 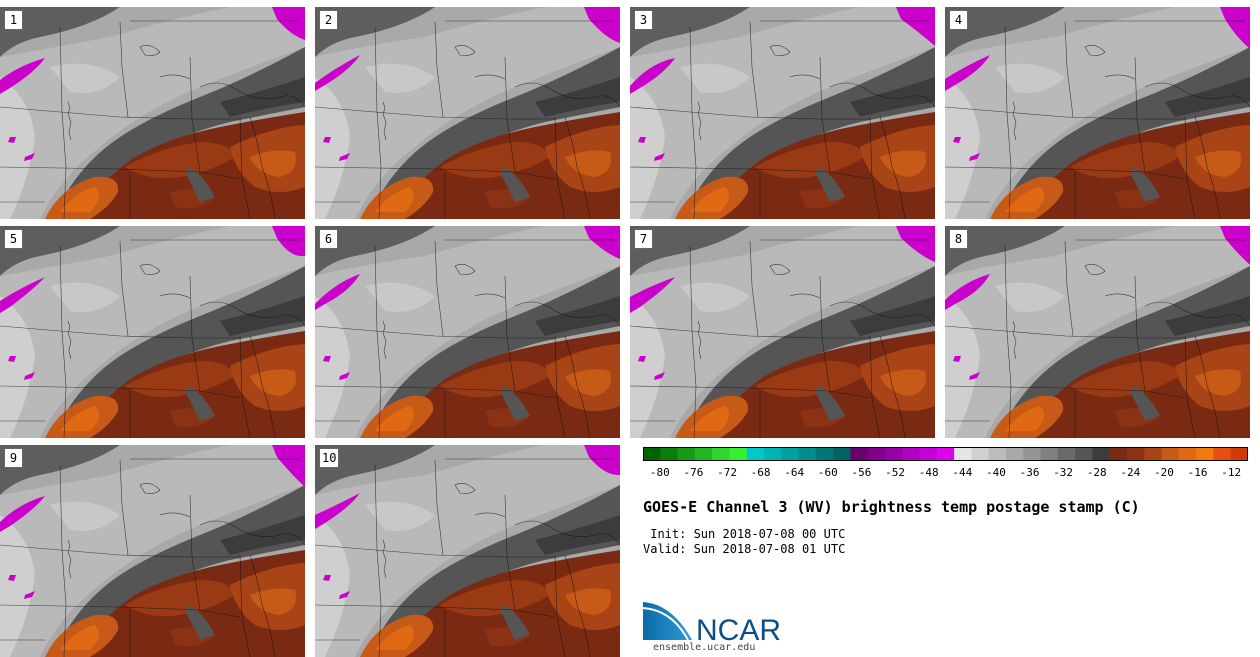 I want to click on panel-label: 10, so click(x=329, y=458).